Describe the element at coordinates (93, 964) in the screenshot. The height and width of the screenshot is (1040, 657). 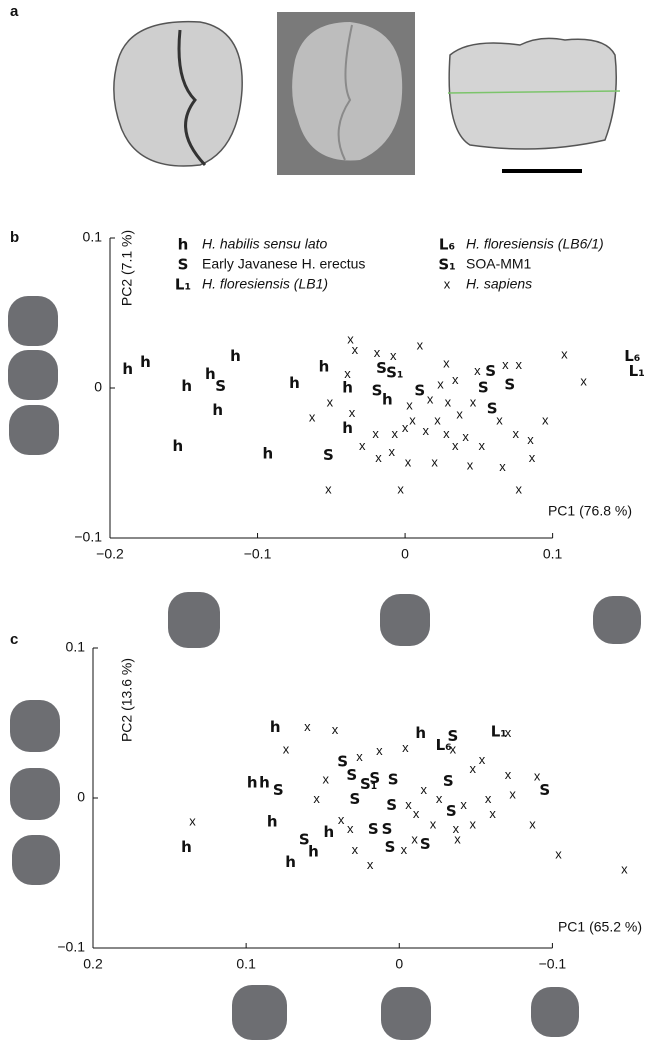
I see `x-tick-label: 0.2` at that location.